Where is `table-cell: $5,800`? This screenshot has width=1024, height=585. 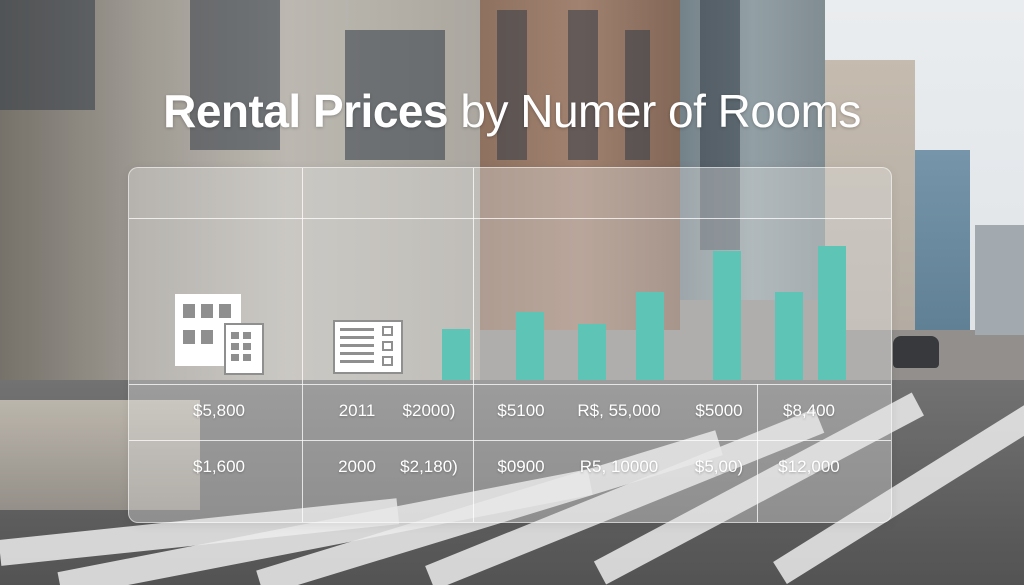
table-cell: $5,800 is located at coordinates (219, 410).